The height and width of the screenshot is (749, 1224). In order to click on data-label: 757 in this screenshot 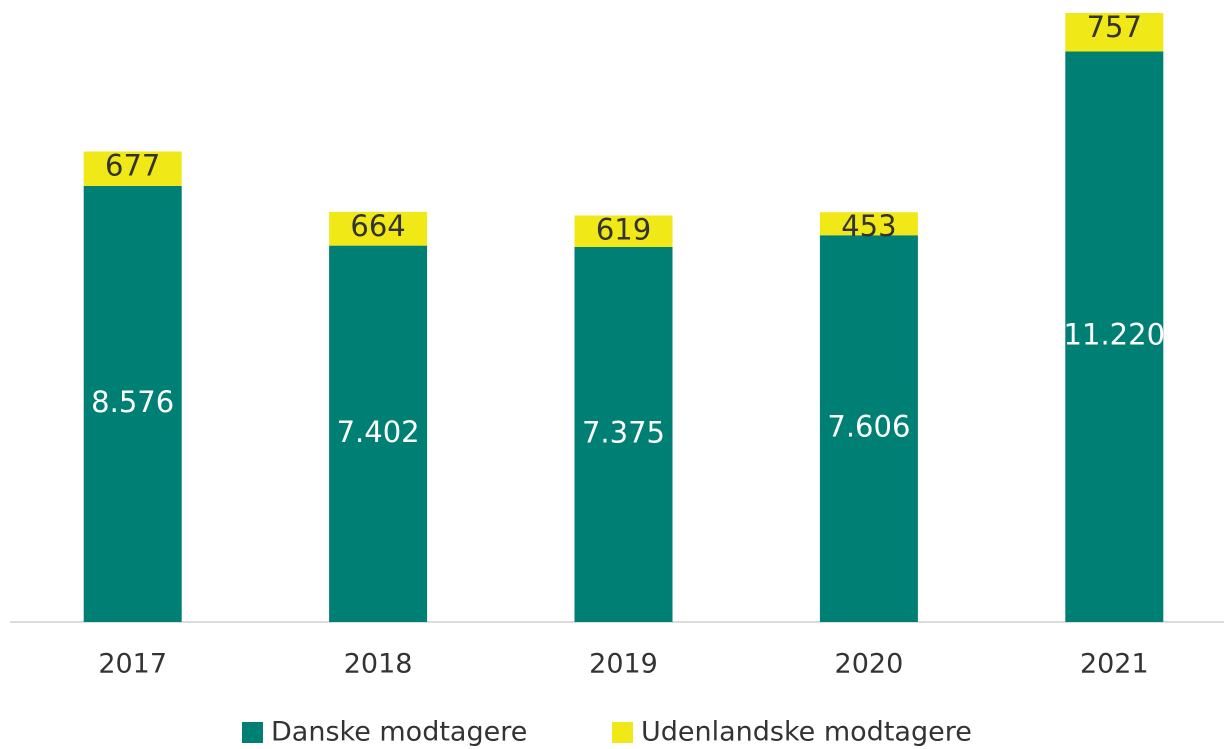, I will do `click(1114, 27)`.